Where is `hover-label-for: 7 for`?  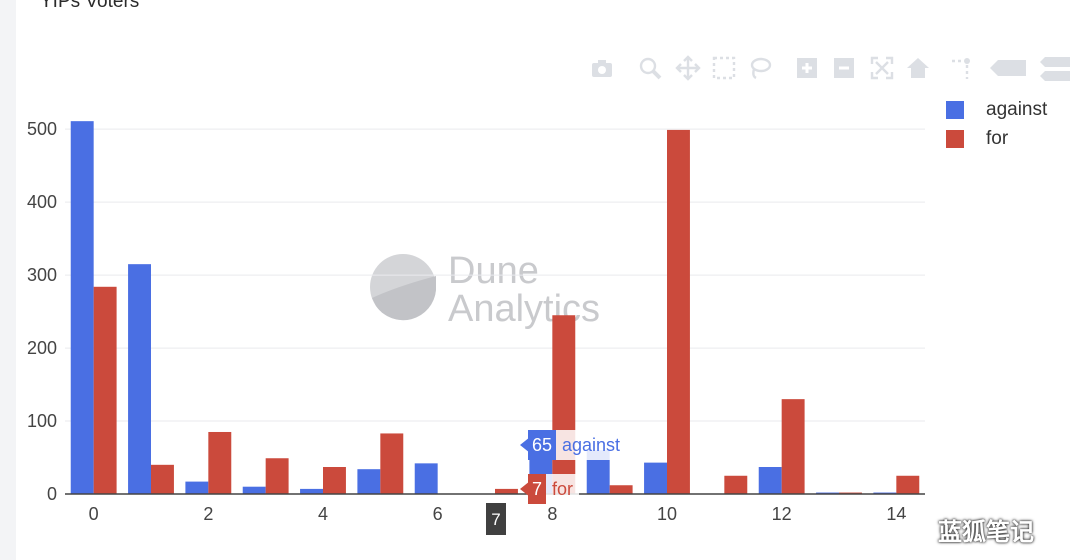 hover-label-for: 7 for is located at coordinates (555, 489).